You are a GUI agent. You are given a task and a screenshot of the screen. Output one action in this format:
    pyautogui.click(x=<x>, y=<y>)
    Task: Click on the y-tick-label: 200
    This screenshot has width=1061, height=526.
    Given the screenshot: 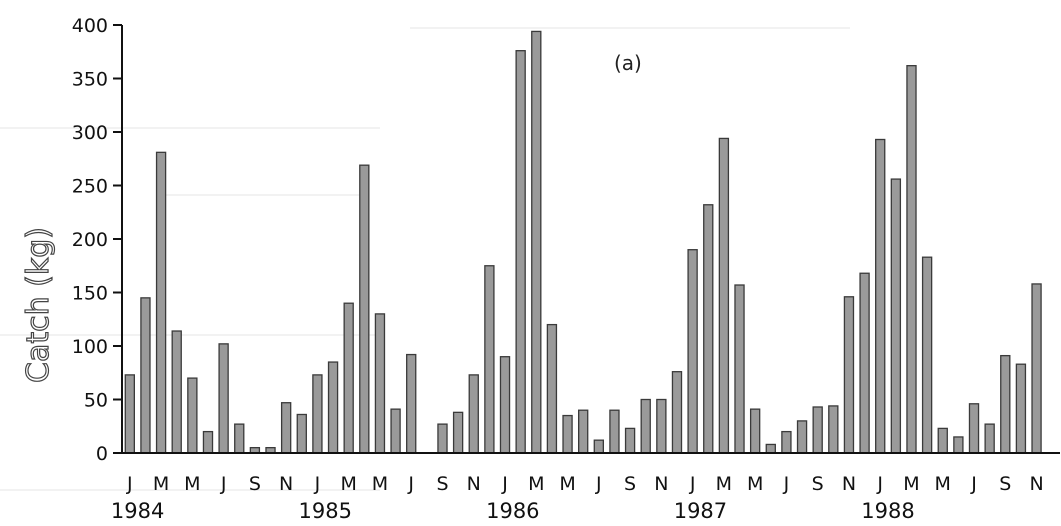 What is the action you would take?
    pyautogui.click(x=90, y=240)
    